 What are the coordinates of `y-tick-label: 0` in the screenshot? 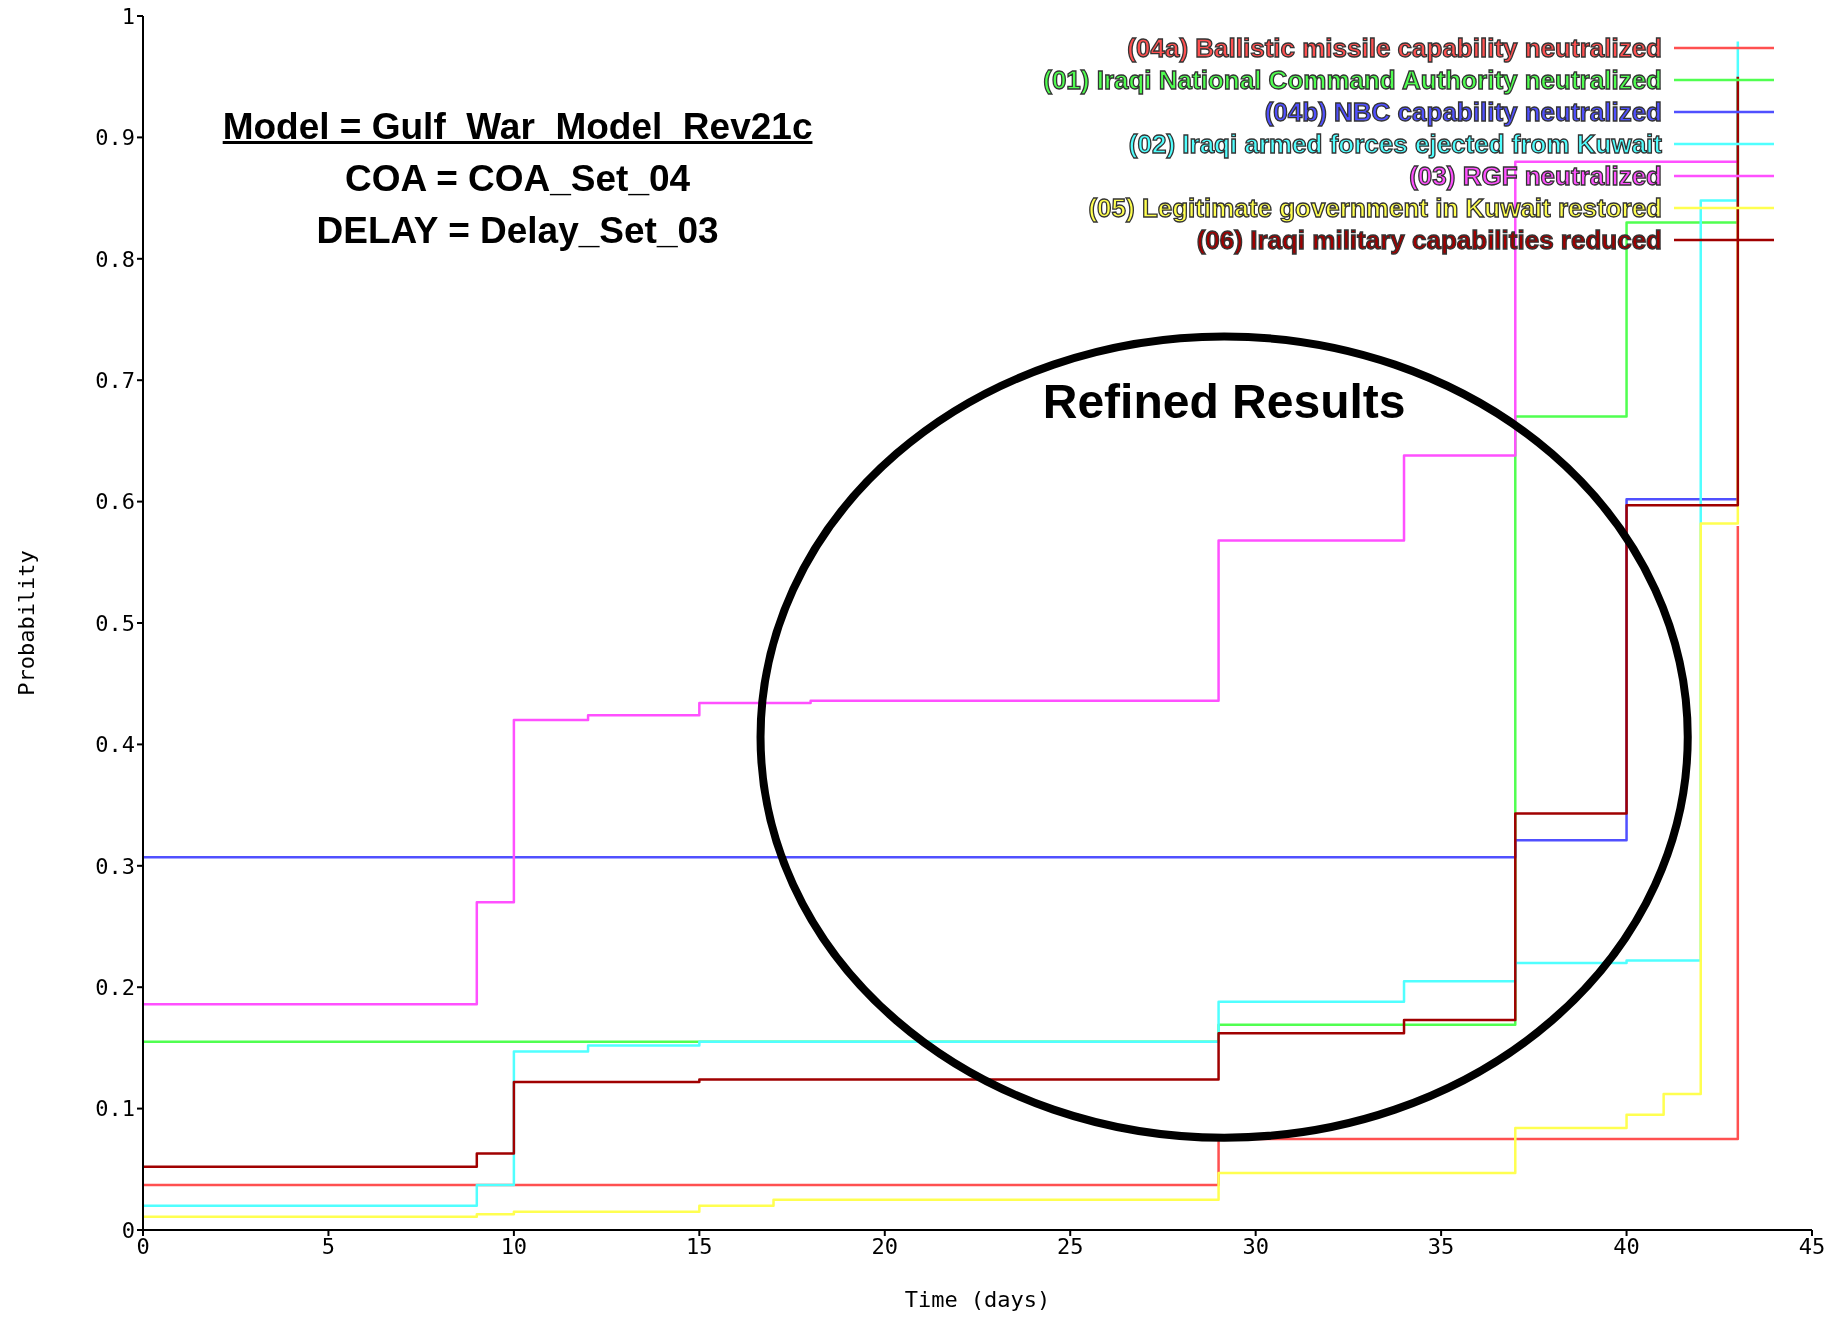 It's located at (128, 1230).